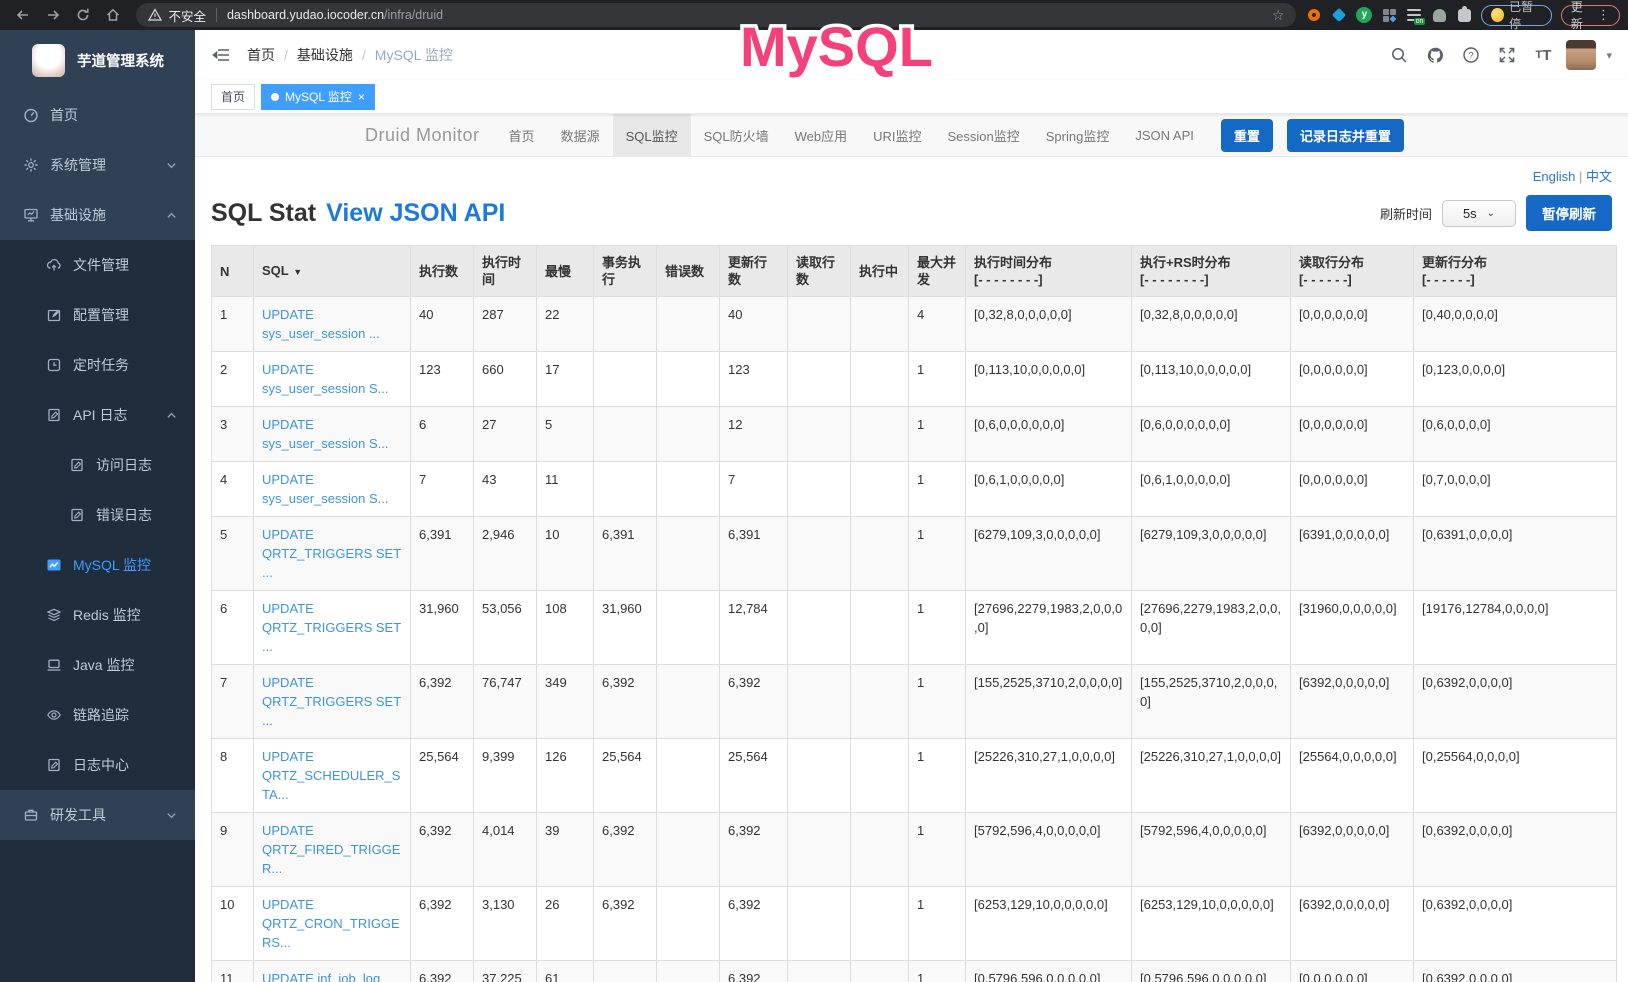 This screenshot has height=982, width=1628. Describe the element at coordinates (97, 60) in the screenshot. I see `app-logo-row: 芋道管理系统` at that location.